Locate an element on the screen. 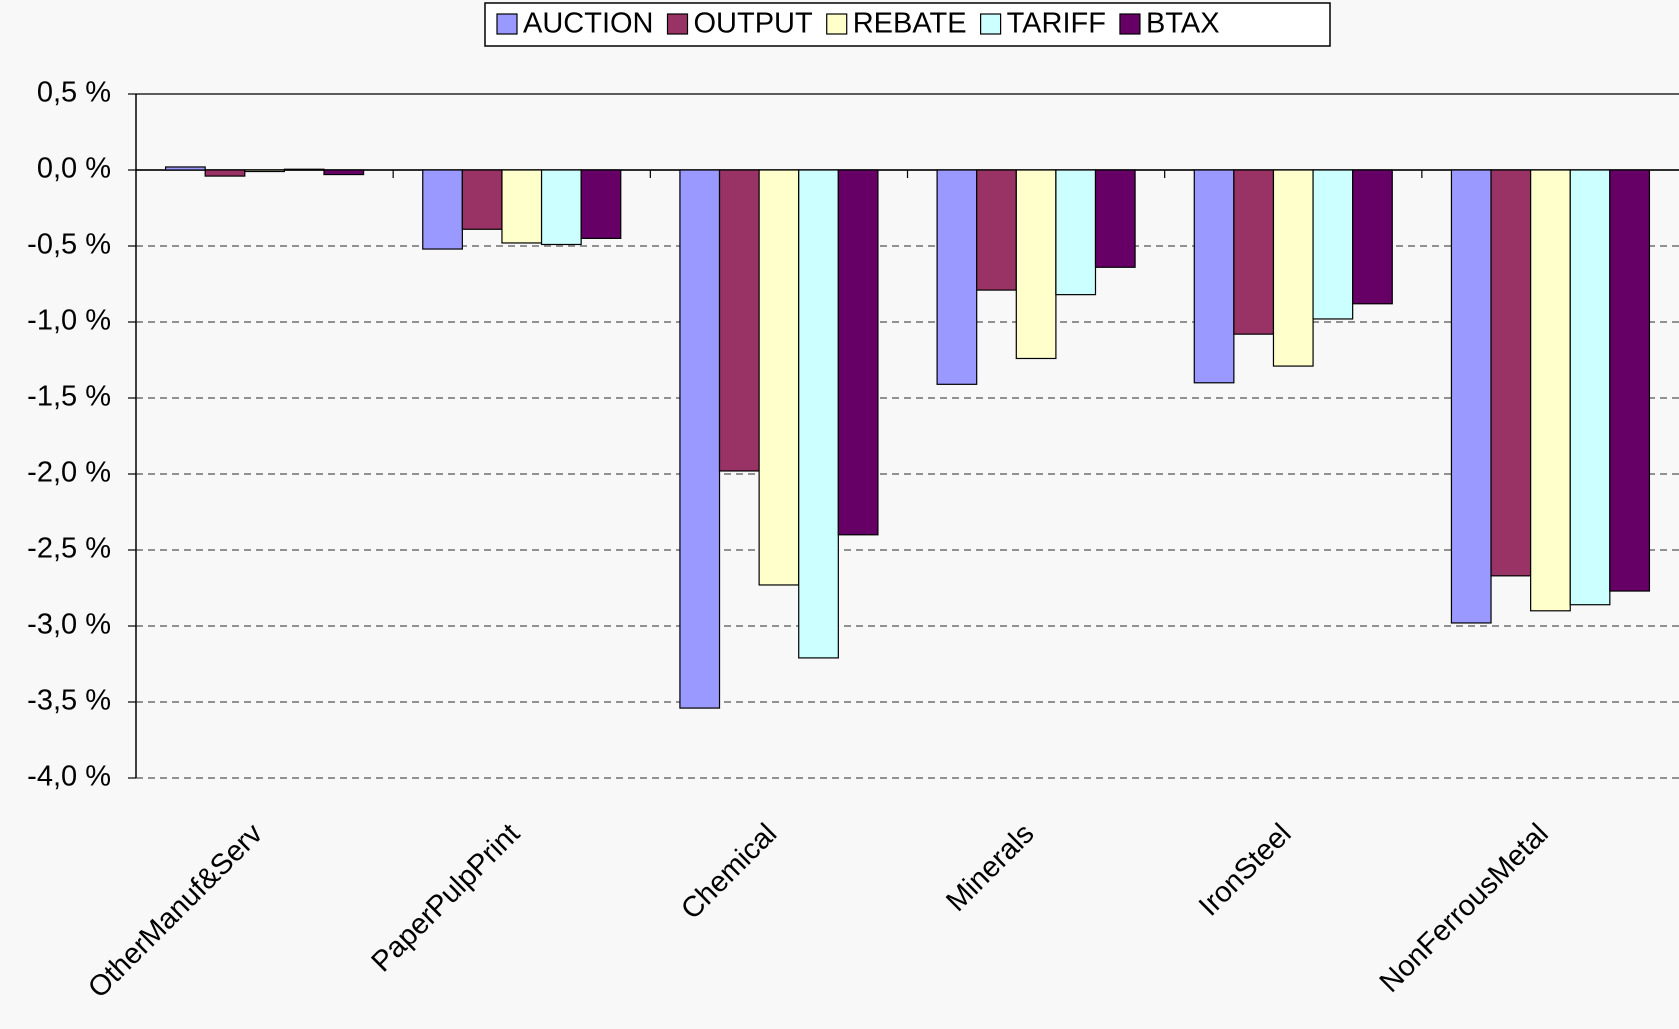  y-tick-label: -2,0 % is located at coordinates (69, 473).